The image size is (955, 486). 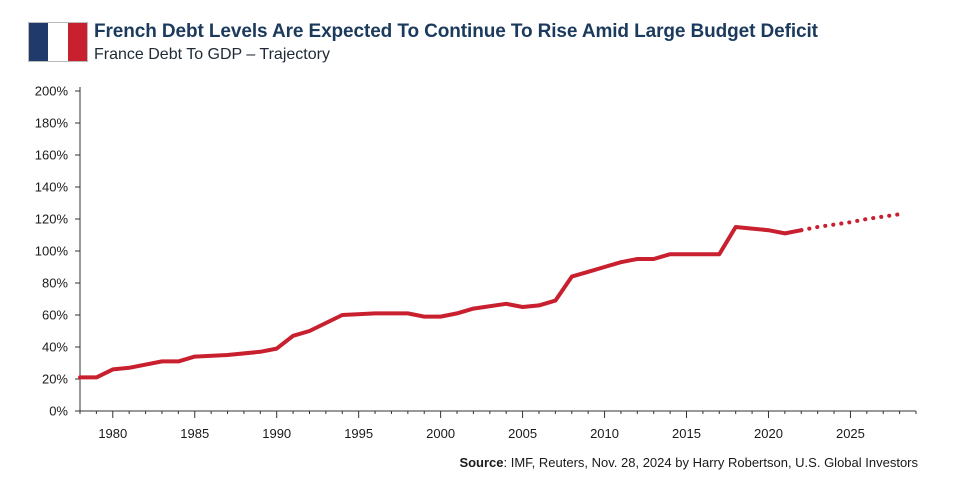 What do you see at coordinates (77, 42) in the screenshot?
I see `flag-stripe-red` at bounding box center [77, 42].